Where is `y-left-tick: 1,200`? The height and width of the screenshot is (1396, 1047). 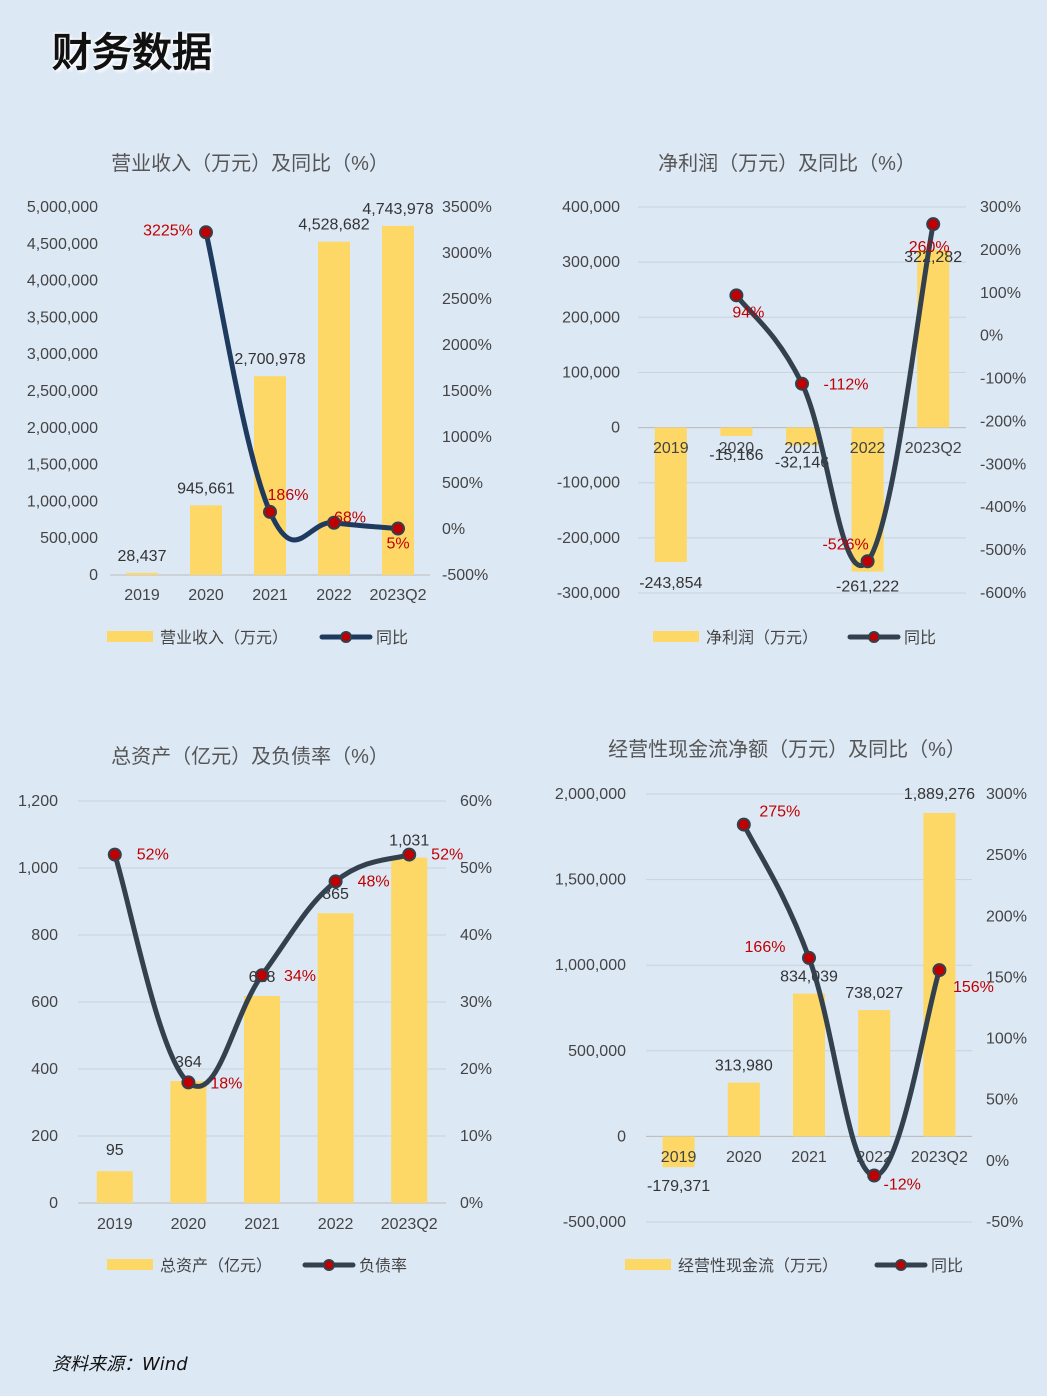 y-left-tick: 1,200 is located at coordinates (38, 801).